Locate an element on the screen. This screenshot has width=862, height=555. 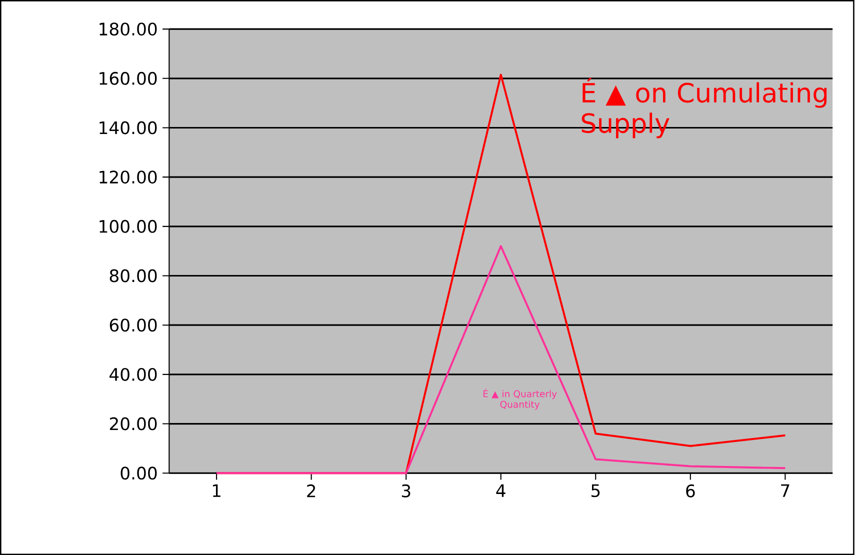
y-tick-label: 20.00 is located at coordinates (133, 423).